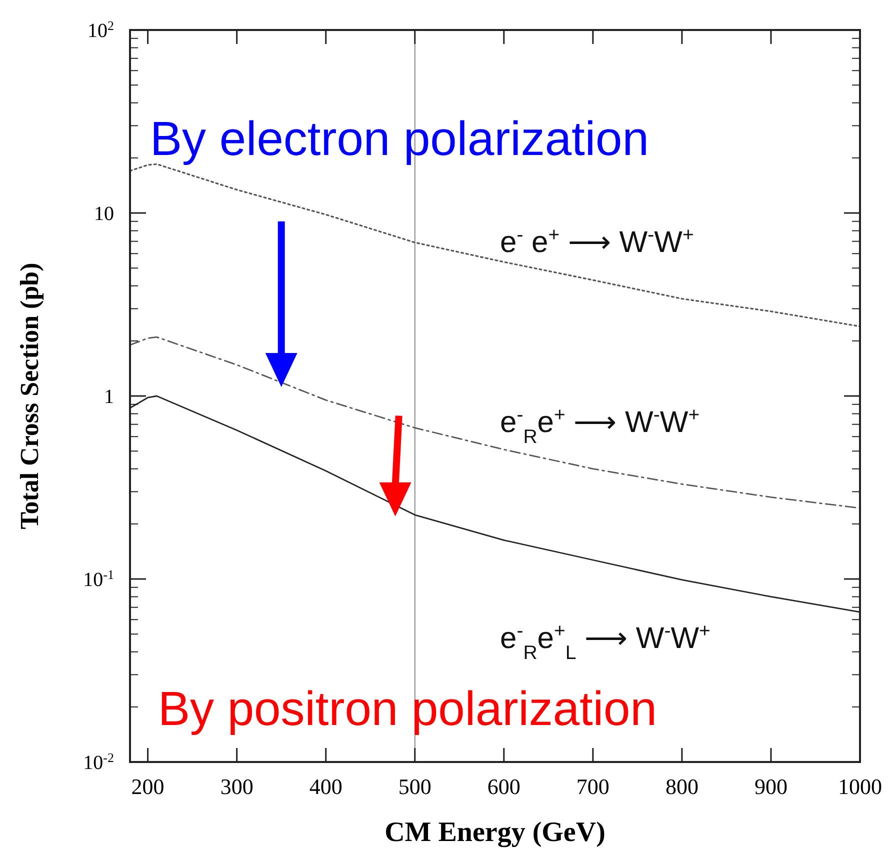 The image size is (888, 859). Describe the element at coordinates (104, 214) in the screenshot. I see `y-tick-label: 10` at that location.